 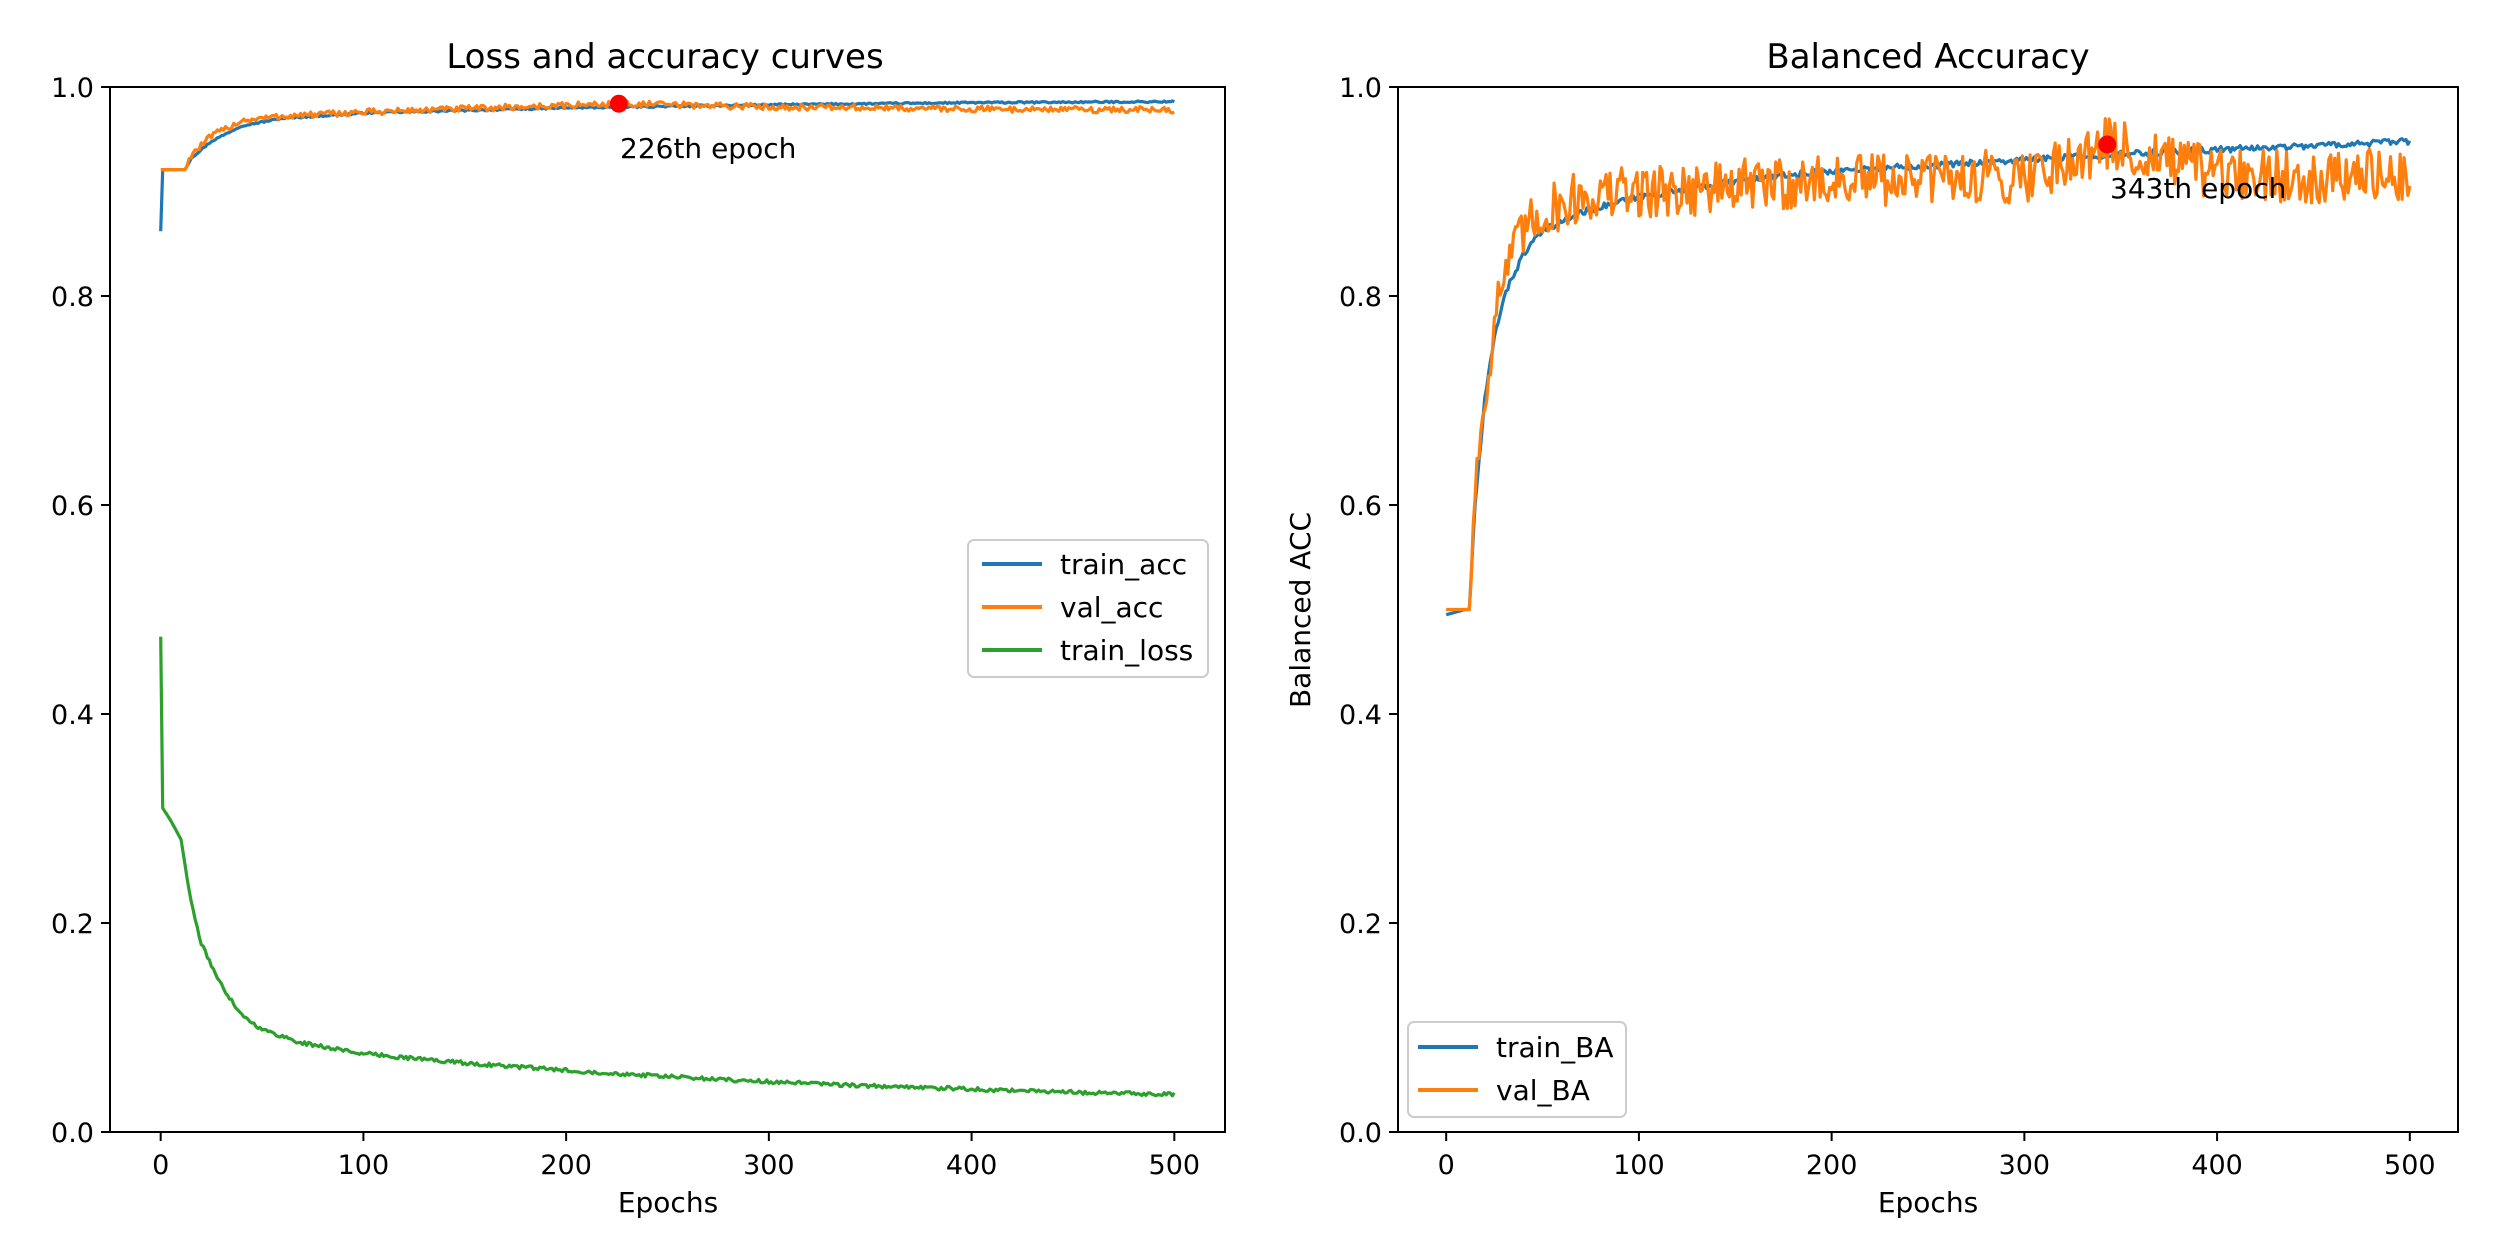 What do you see at coordinates (1543, 1090) in the screenshot?
I see `legend-label-val-ba: val_BA` at bounding box center [1543, 1090].